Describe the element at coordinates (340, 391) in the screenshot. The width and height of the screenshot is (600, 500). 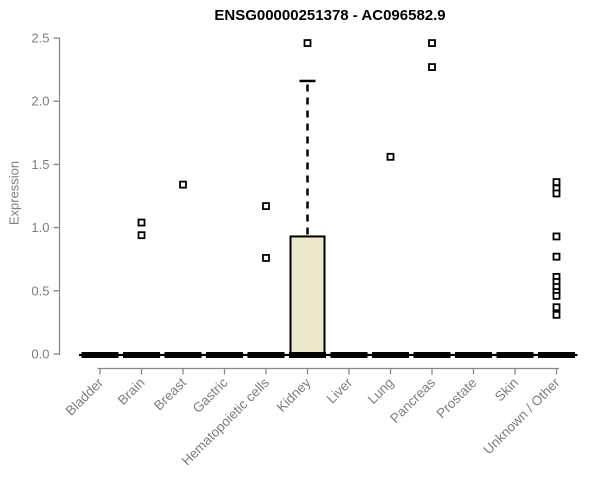
I see `x-tick-label: Liver` at that location.